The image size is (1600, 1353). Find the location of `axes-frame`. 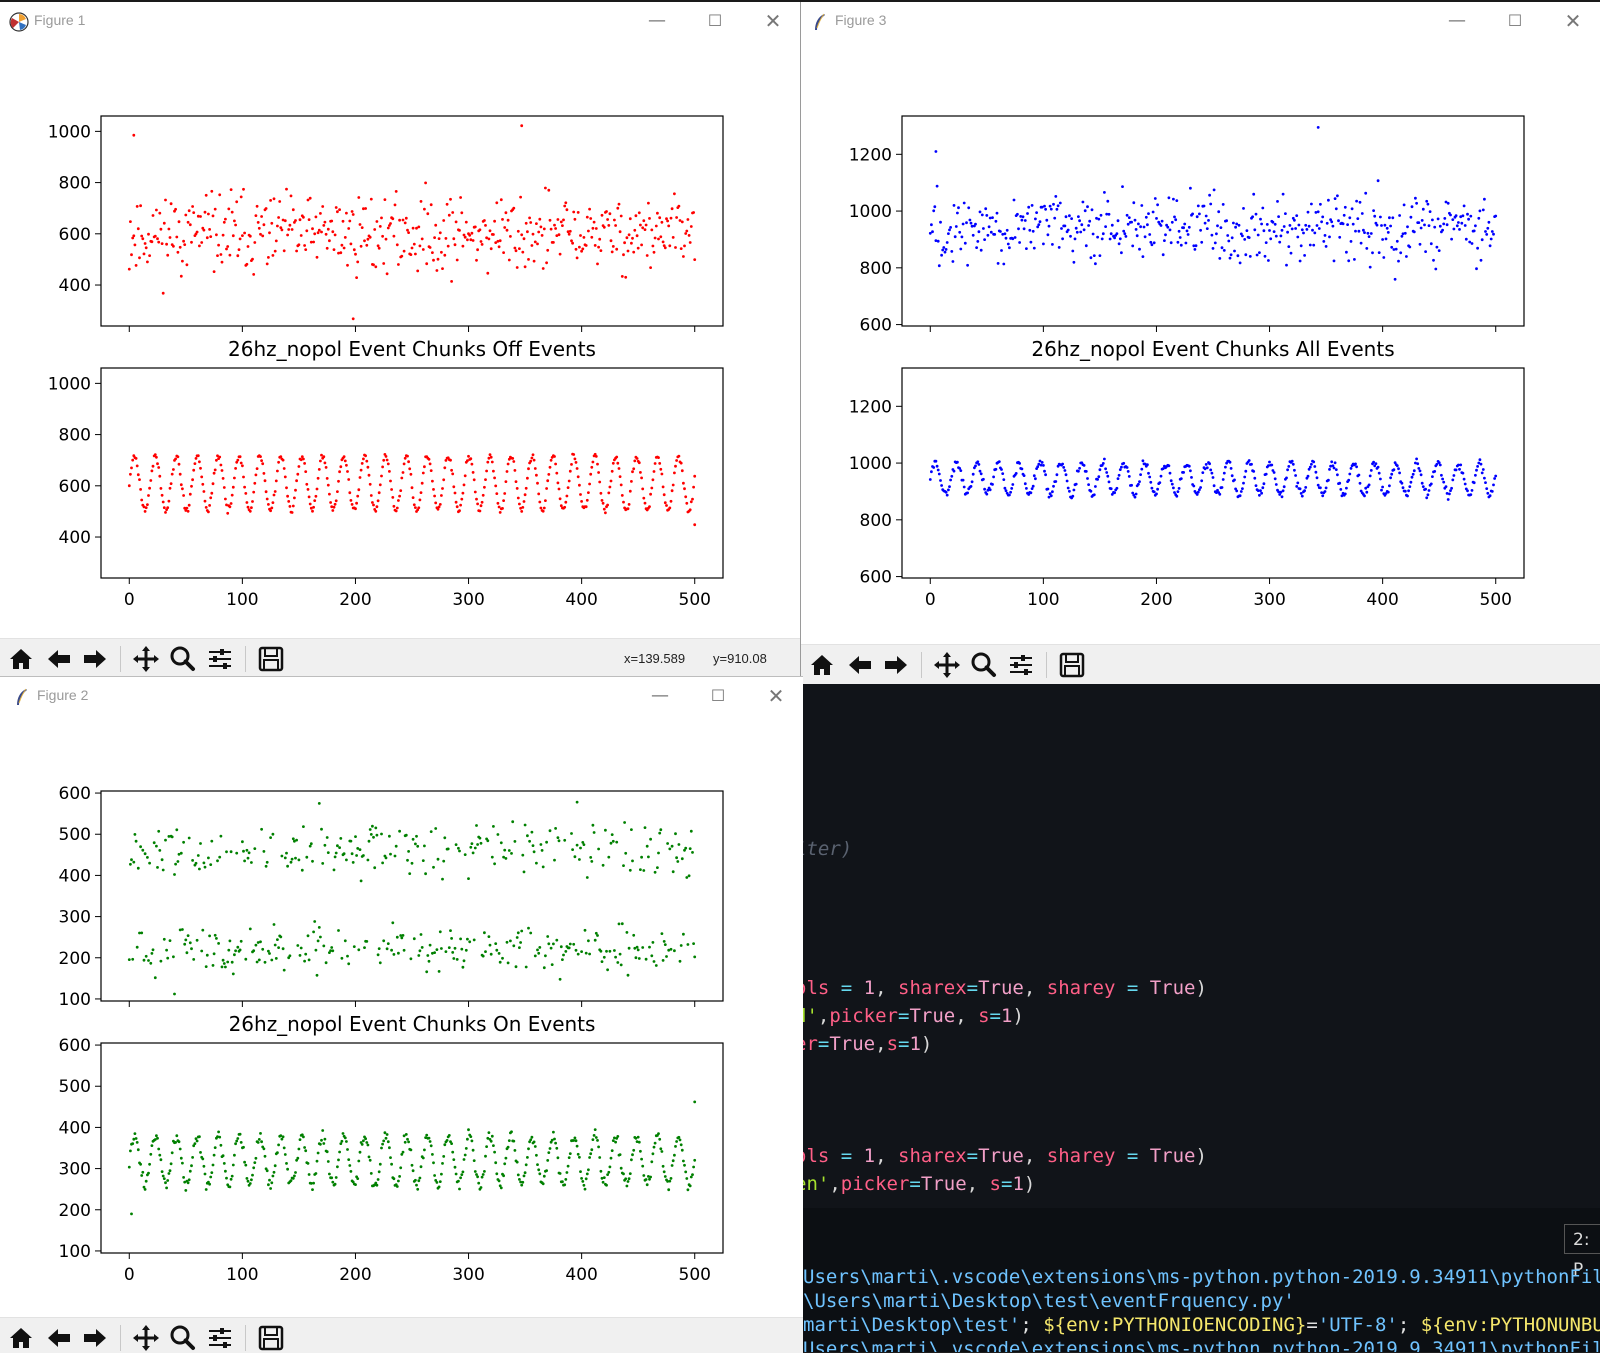

axes-frame is located at coordinates (412, 473).